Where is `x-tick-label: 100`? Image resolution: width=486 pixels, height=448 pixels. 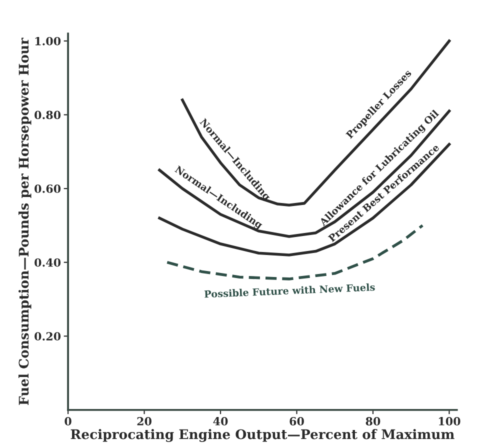
x-tick-label: 100 is located at coordinates (449, 421).